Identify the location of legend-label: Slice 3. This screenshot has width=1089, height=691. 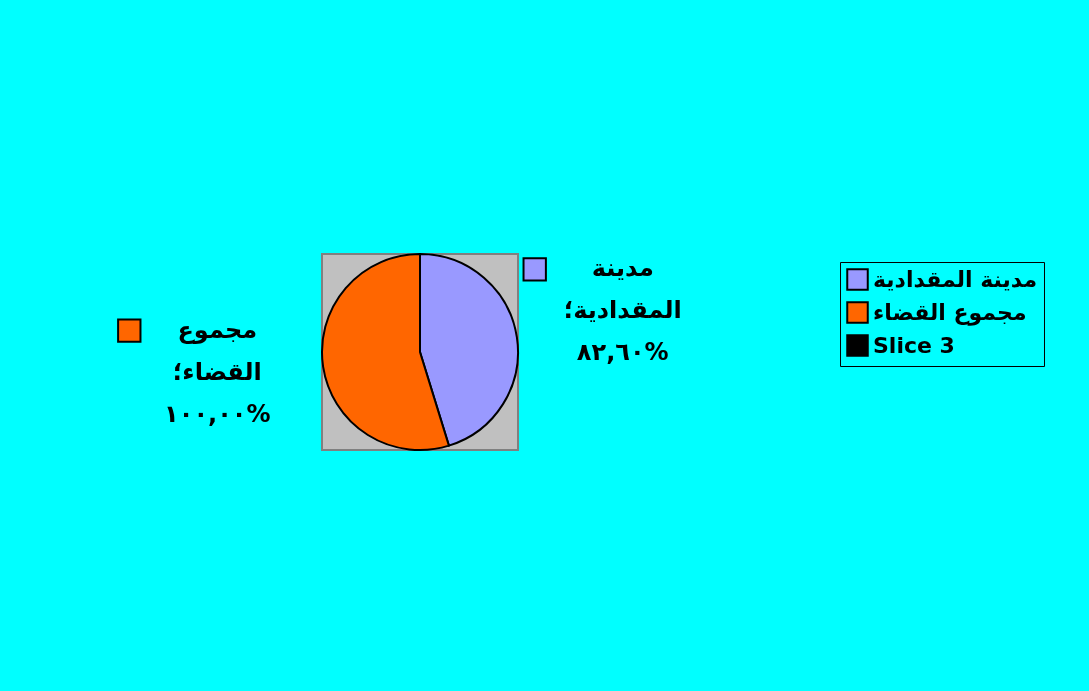
(914, 345).